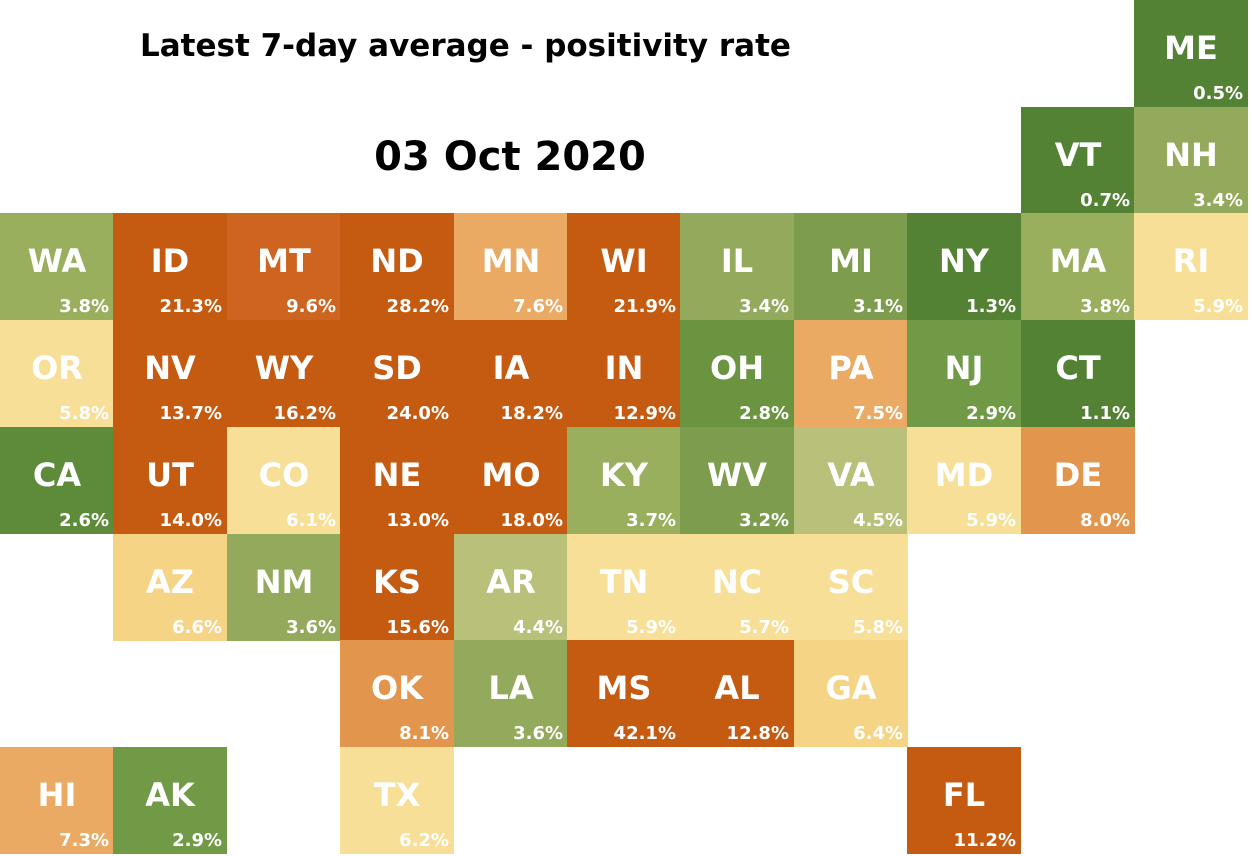 The height and width of the screenshot is (856, 1252). What do you see at coordinates (764, 520) in the screenshot?
I see `state-value: 3.2%` at bounding box center [764, 520].